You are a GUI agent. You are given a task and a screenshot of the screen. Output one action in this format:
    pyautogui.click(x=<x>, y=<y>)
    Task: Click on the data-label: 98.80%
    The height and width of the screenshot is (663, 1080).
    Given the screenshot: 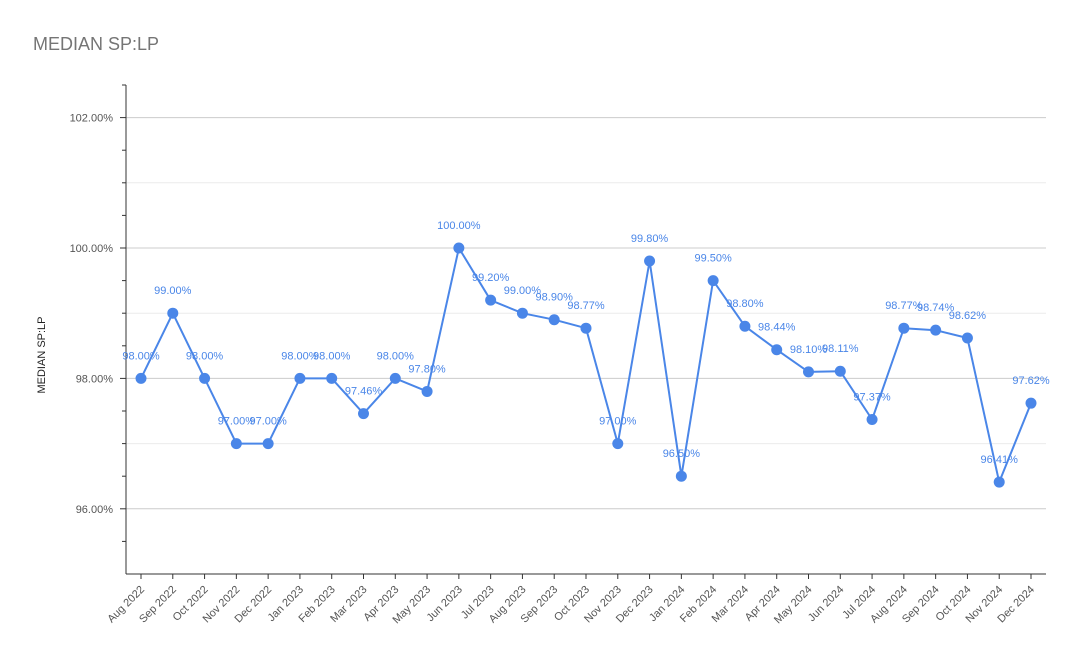 What is the action you would take?
    pyautogui.click(x=745, y=304)
    